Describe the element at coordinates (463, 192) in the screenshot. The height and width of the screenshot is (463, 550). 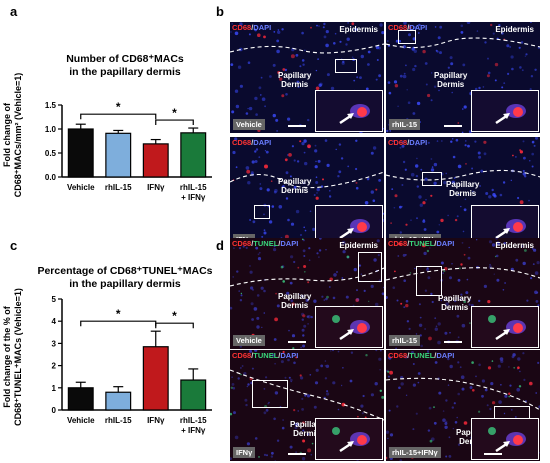
I see `micrograph-rhil-15-ifn-: CD68/DAPIPapillaryDermisrhIL-15+IFNγ` at that location.